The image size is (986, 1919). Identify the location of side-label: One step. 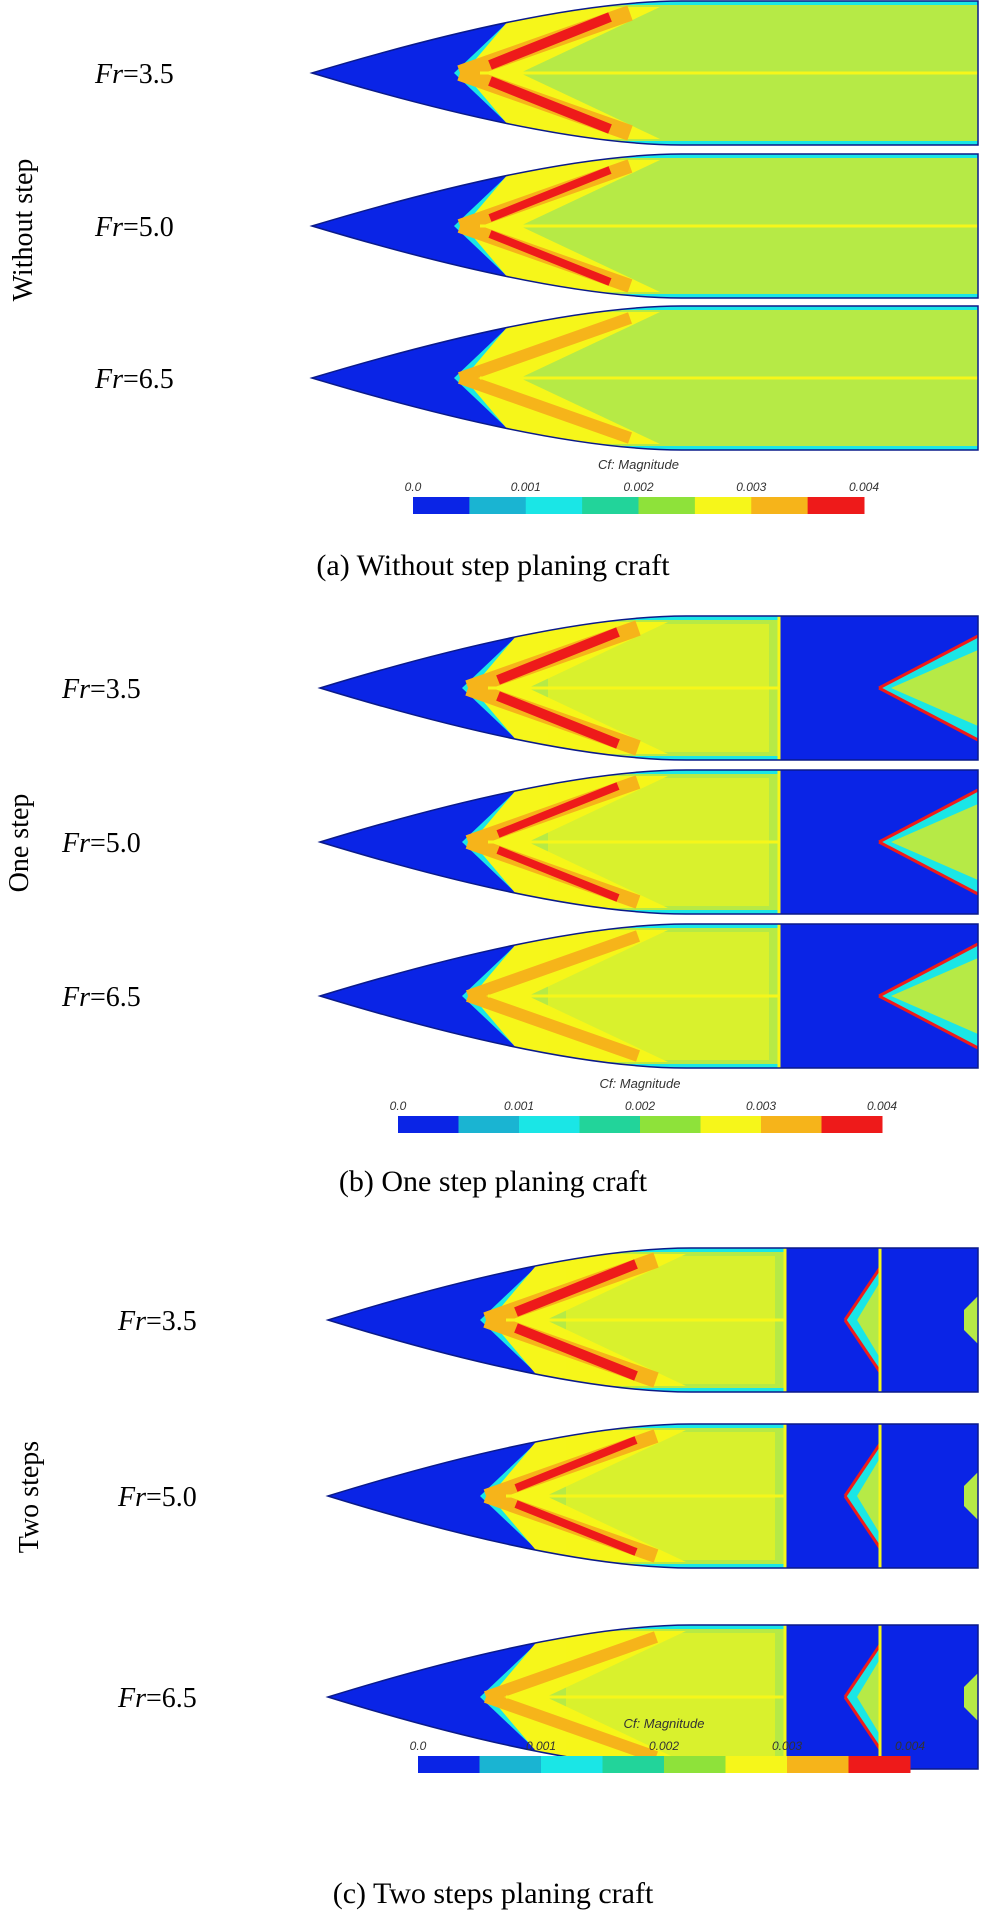
(19, 843).